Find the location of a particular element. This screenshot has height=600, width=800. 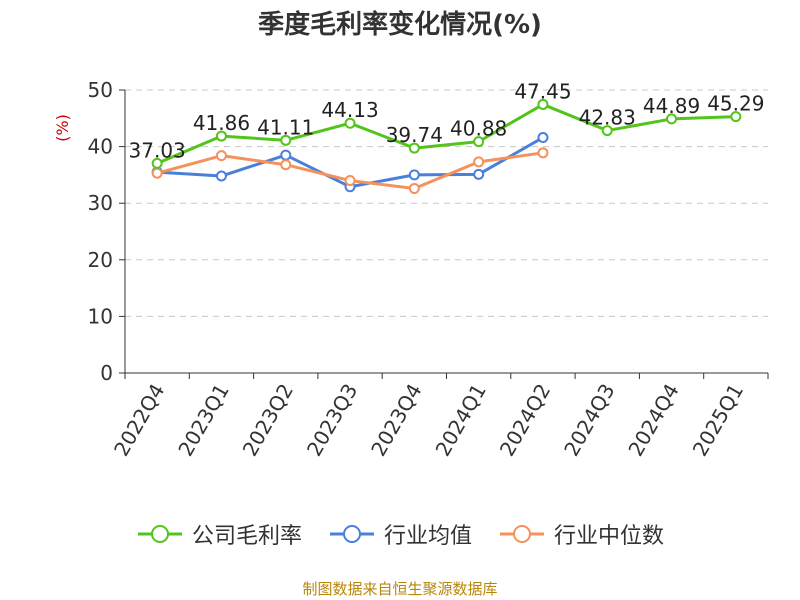

y-axis-label: (%) is located at coordinates (62, 128).